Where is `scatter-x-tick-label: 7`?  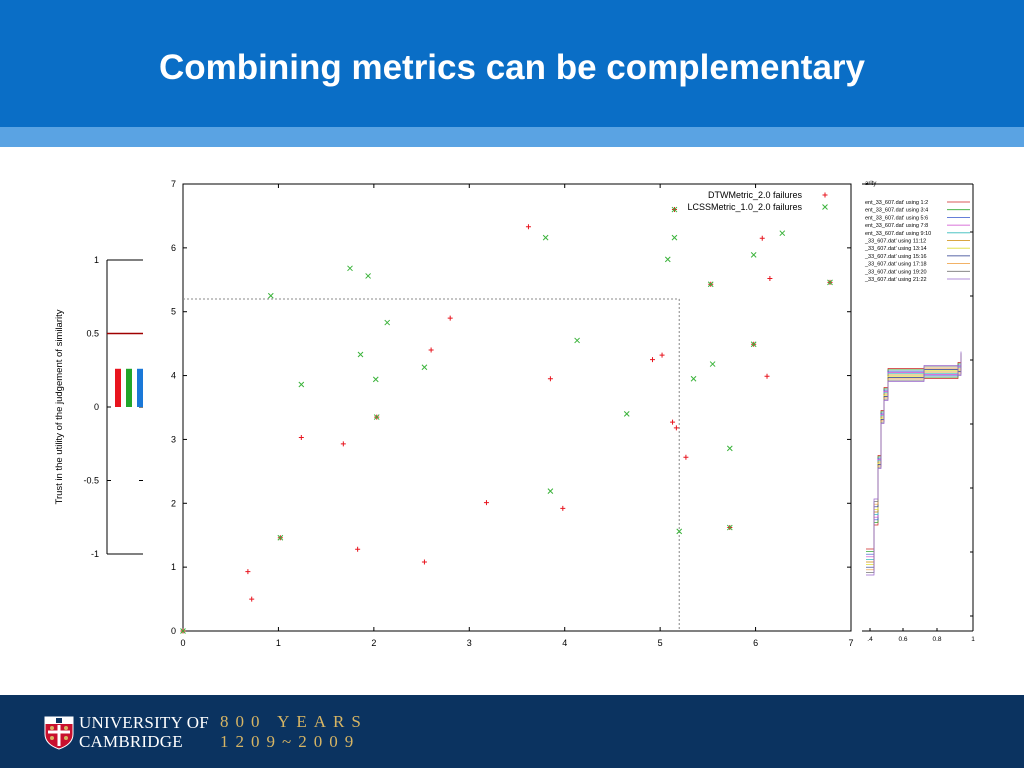 scatter-x-tick-label: 7 is located at coordinates (850, 643).